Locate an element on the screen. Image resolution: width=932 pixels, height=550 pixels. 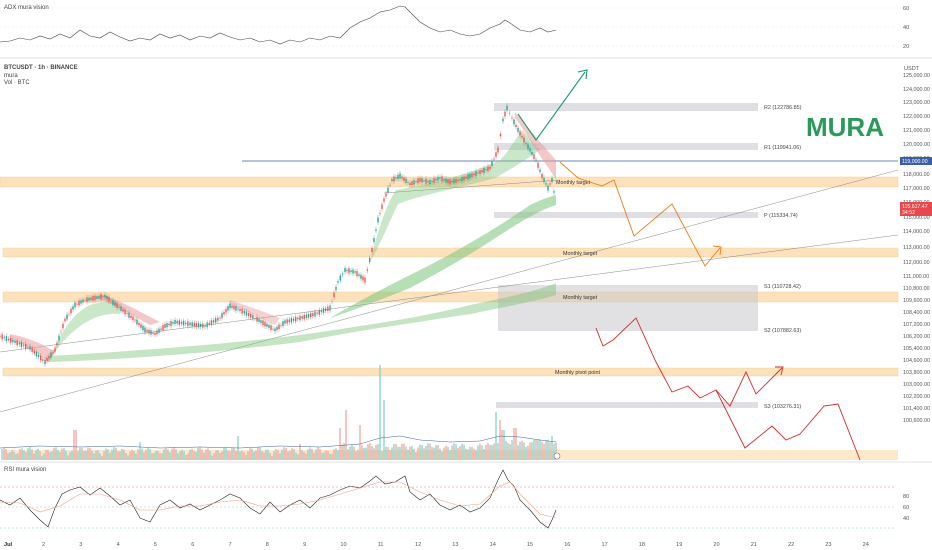
time-tick: 17 is located at coordinates (605, 545).